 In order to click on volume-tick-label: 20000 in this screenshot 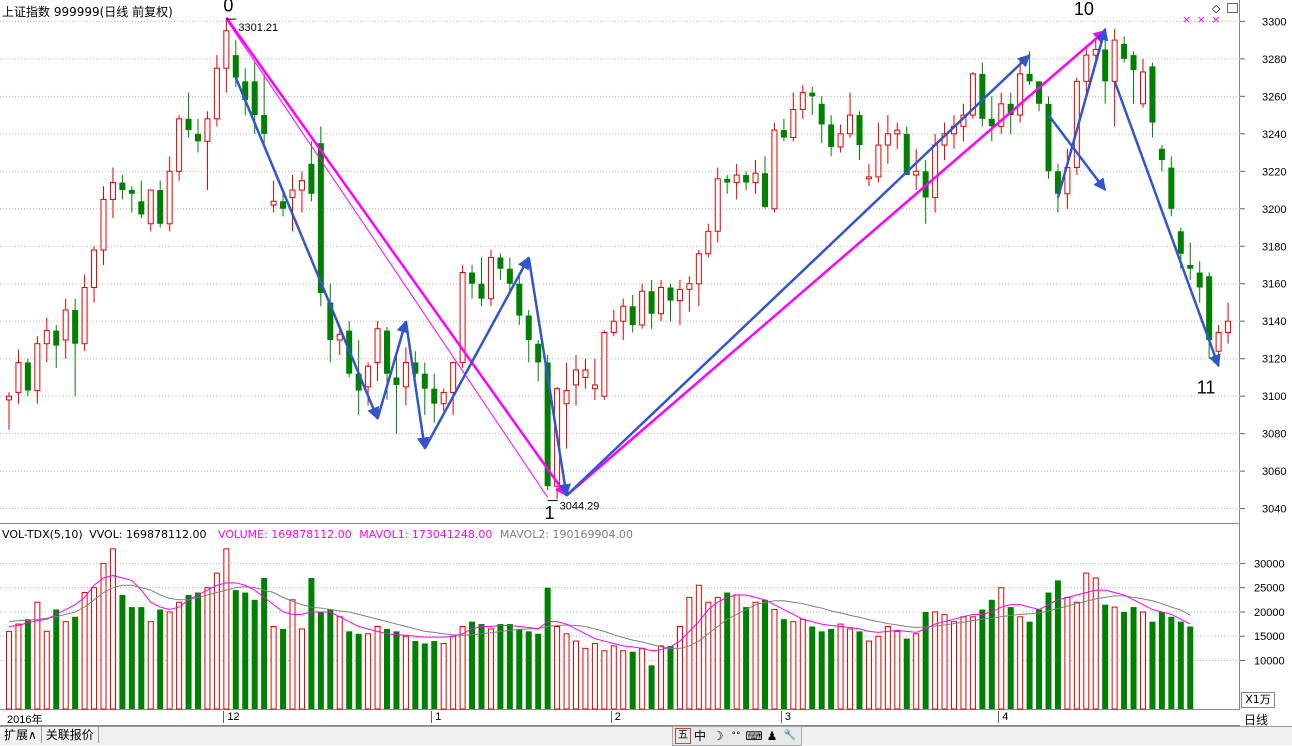, I will do `click(1269, 613)`.